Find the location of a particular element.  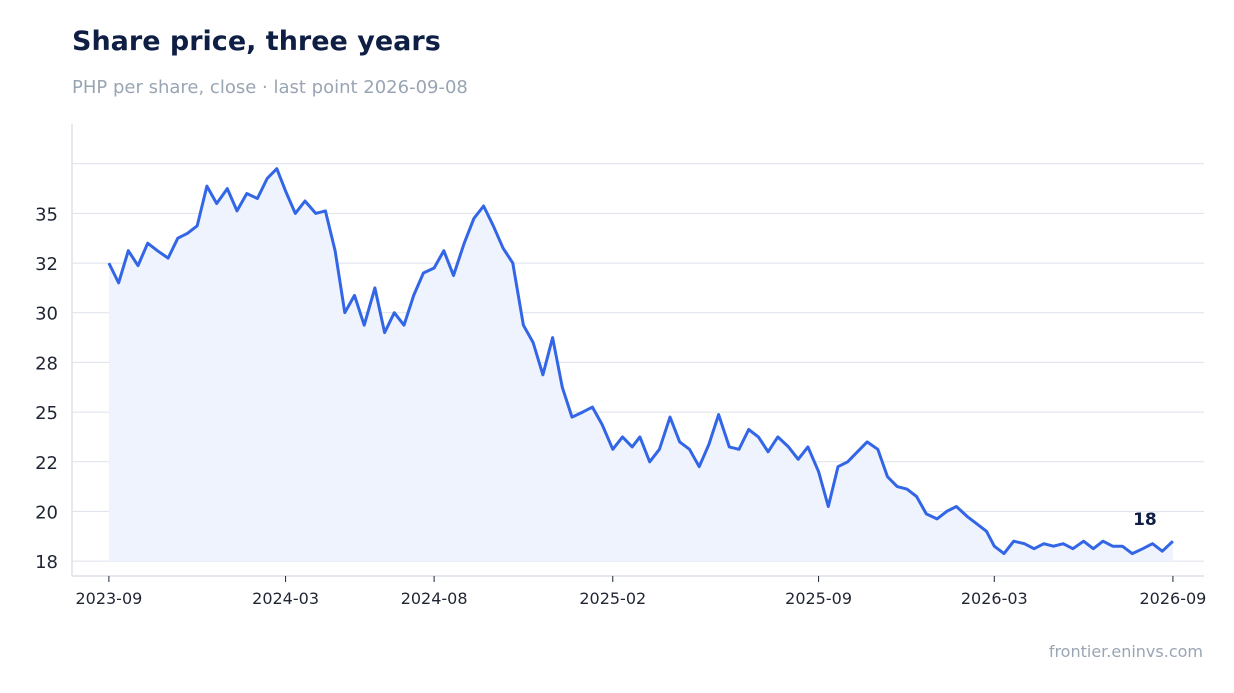

chart-title: Share price, three years is located at coordinates (256, 41).